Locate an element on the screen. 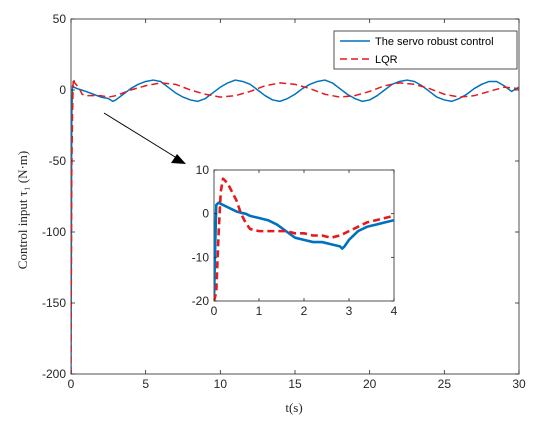 This screenshot has height=428, width=550. inset-plot is located at coordinates (304, 235).